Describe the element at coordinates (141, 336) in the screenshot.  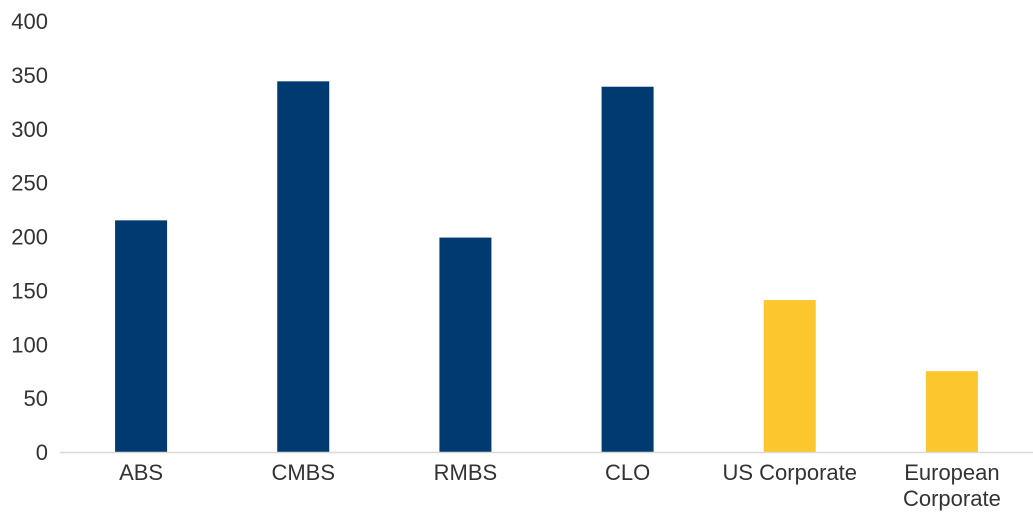
I see `bar-abs` at that location.